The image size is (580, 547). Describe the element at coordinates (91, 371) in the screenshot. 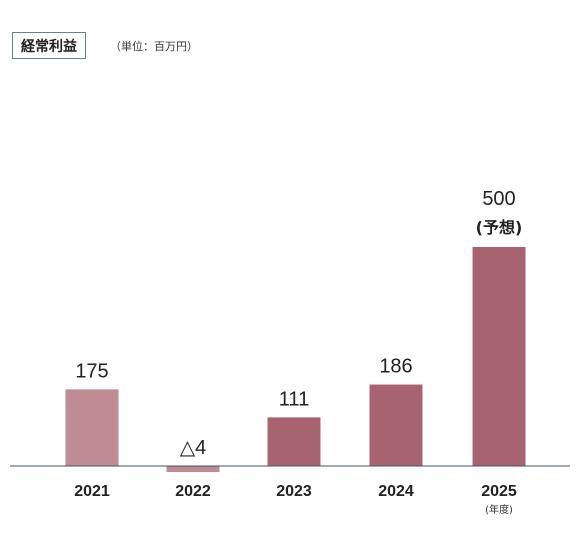

I see `value-label-2021: 175` at that location.